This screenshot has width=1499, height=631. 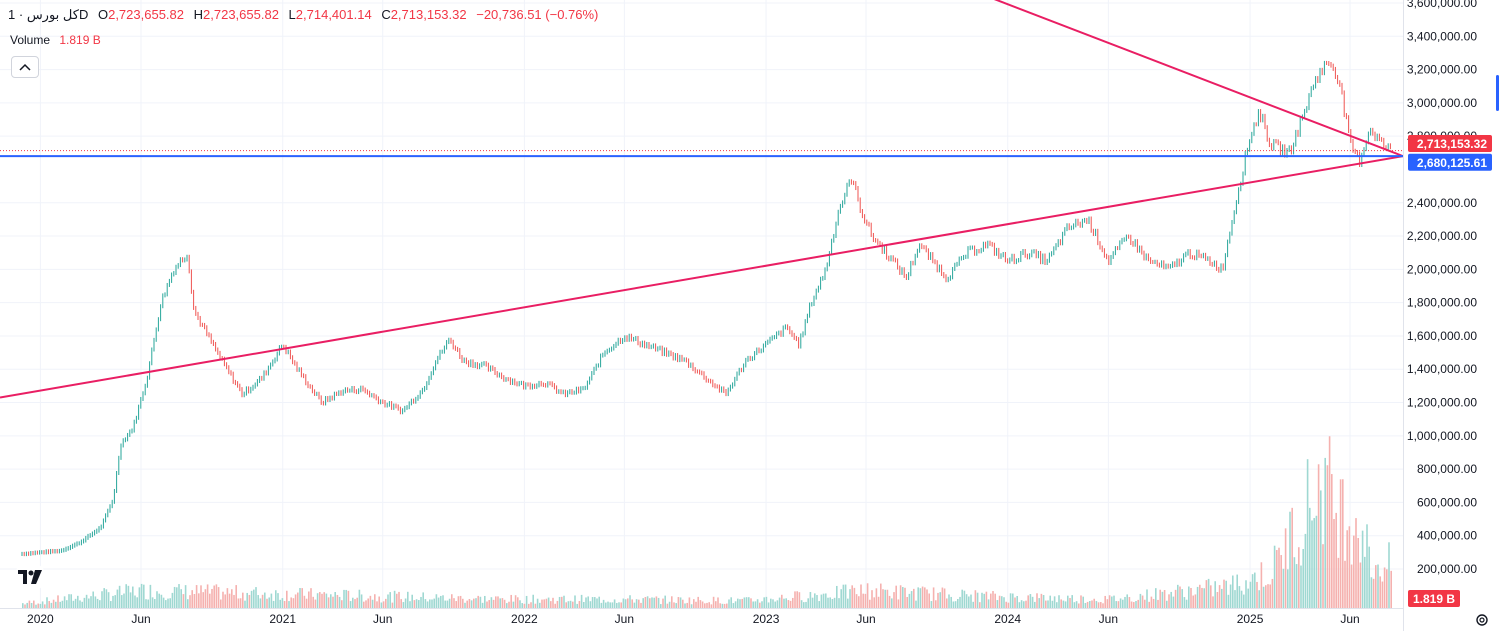 I want to click on last-price-badge: 2,713,153.32, so click(x=1452, y=144).